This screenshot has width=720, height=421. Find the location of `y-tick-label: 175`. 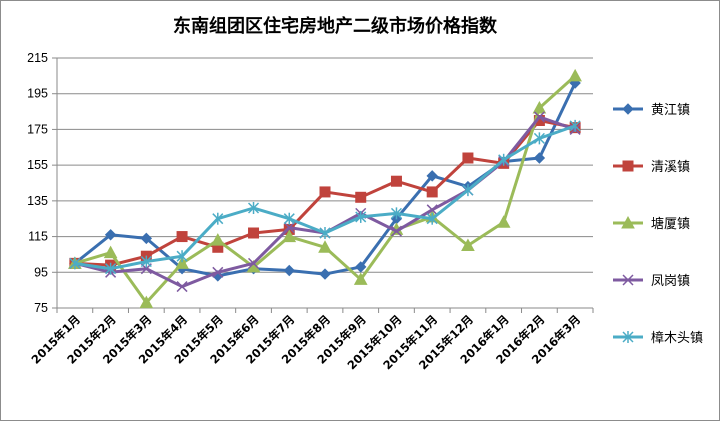

y-tick-label: 175 is located at coordinates (37, 129).